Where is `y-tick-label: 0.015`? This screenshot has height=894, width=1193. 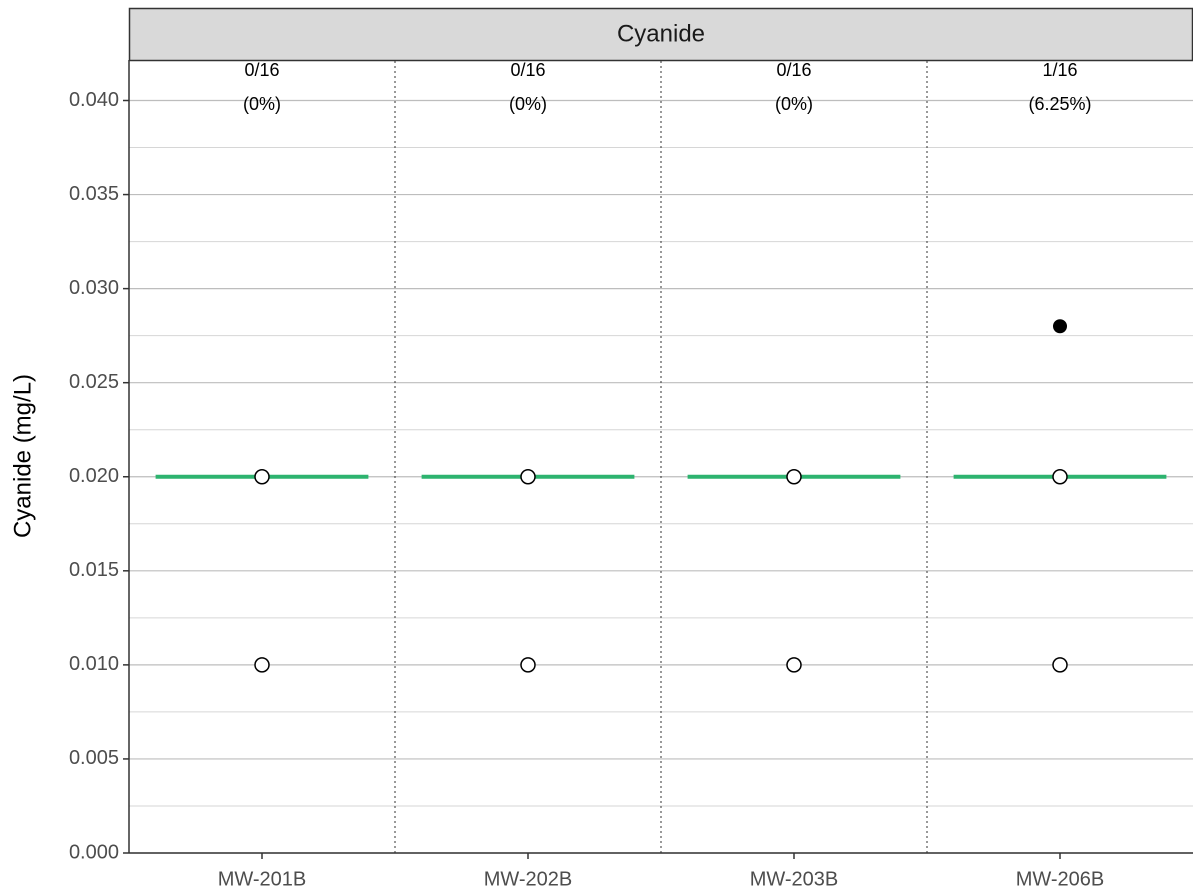
y-tick-label: 0.015 is located at coordinates (94, 570).